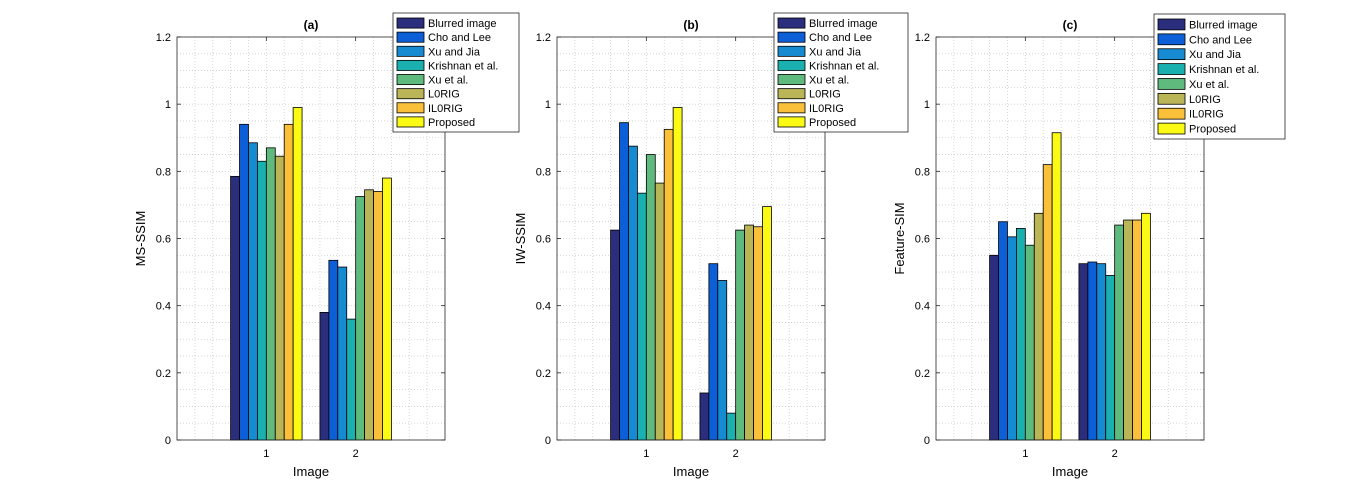 The width and height of the screenshot is (1350, 494). What do you see at coordinates (677, 274) in the screenshot?
I see `bar-proposed-img1` at bounding box center [677, 274].